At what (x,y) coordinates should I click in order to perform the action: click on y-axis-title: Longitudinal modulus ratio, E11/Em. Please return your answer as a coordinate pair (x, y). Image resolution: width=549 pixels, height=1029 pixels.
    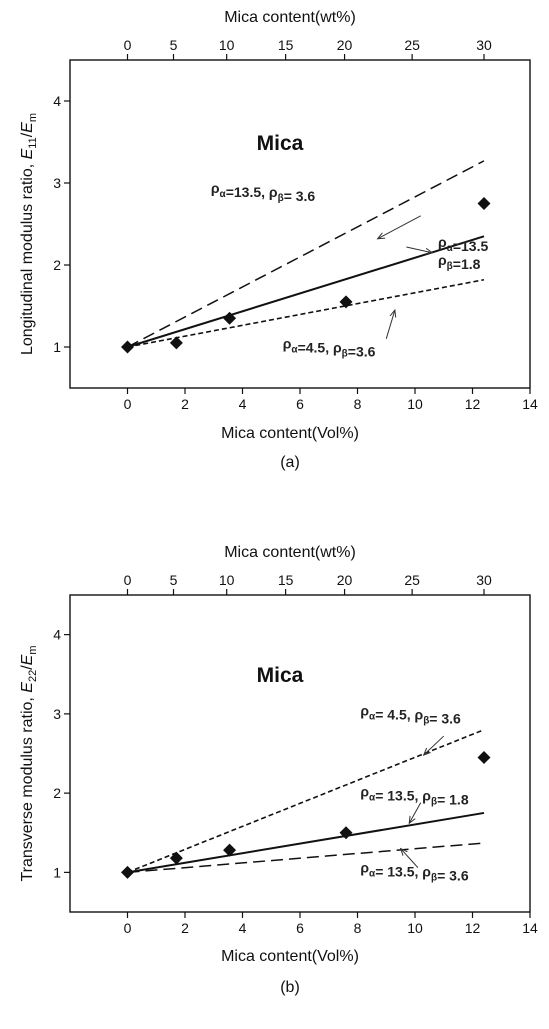
    Looking at the image, I should click on (29, 234).